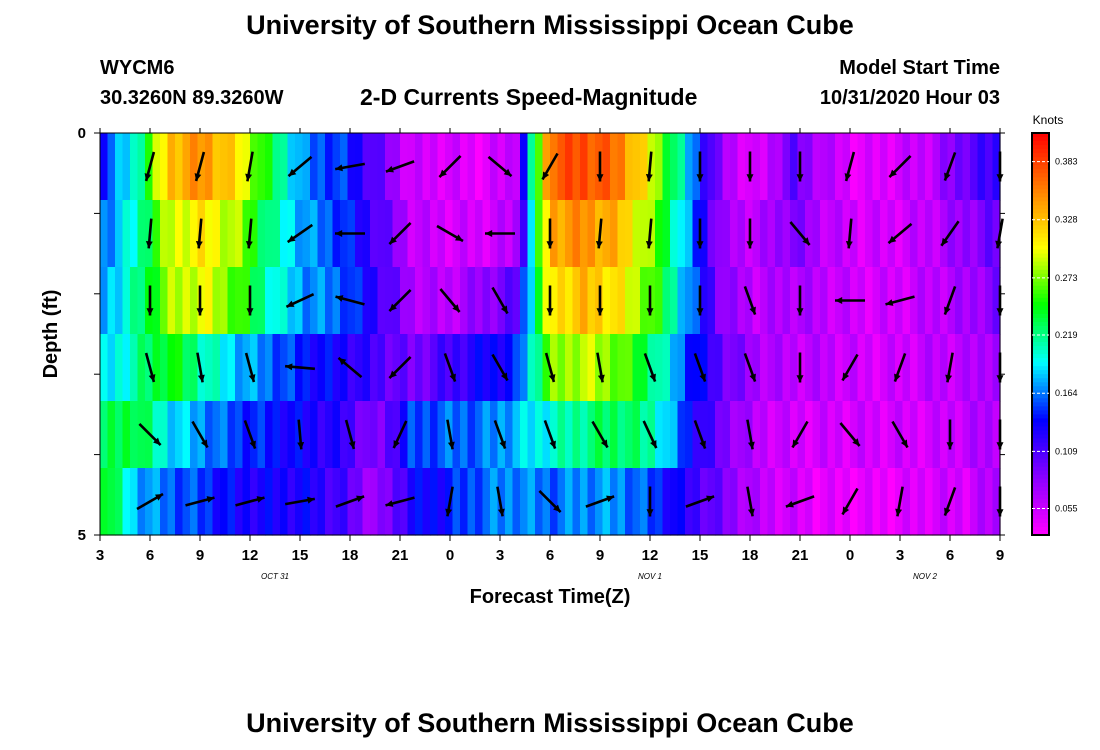  What do you see at coordinates (1054, 334) in the screenshot?
I see `colorbar: 0.383 0.328 0.273 0.219 0.164 0.109 0.055` at bounding box center [1054, 334].